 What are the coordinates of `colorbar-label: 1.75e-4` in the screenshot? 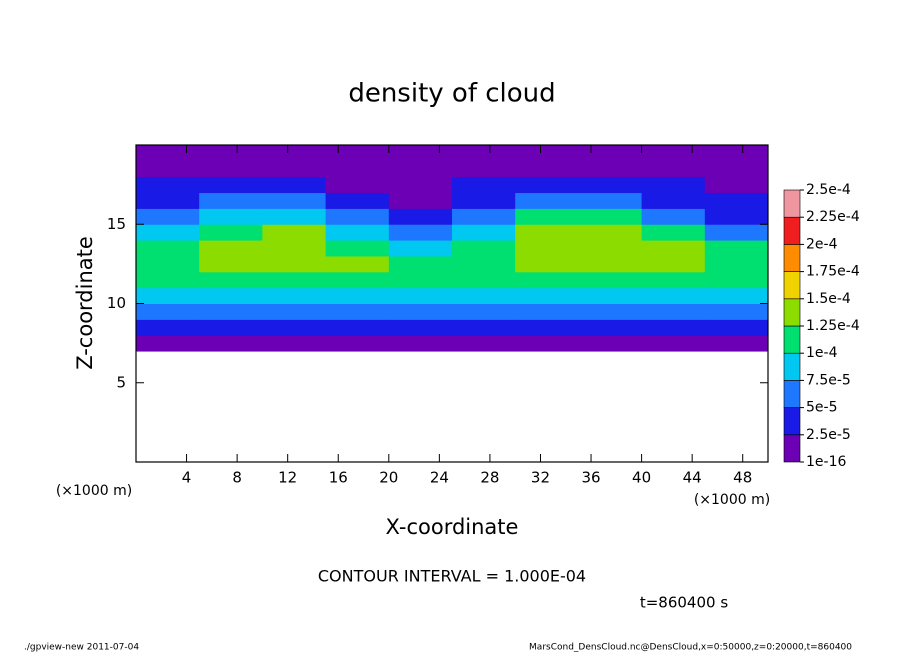 It's located at (833, 272).